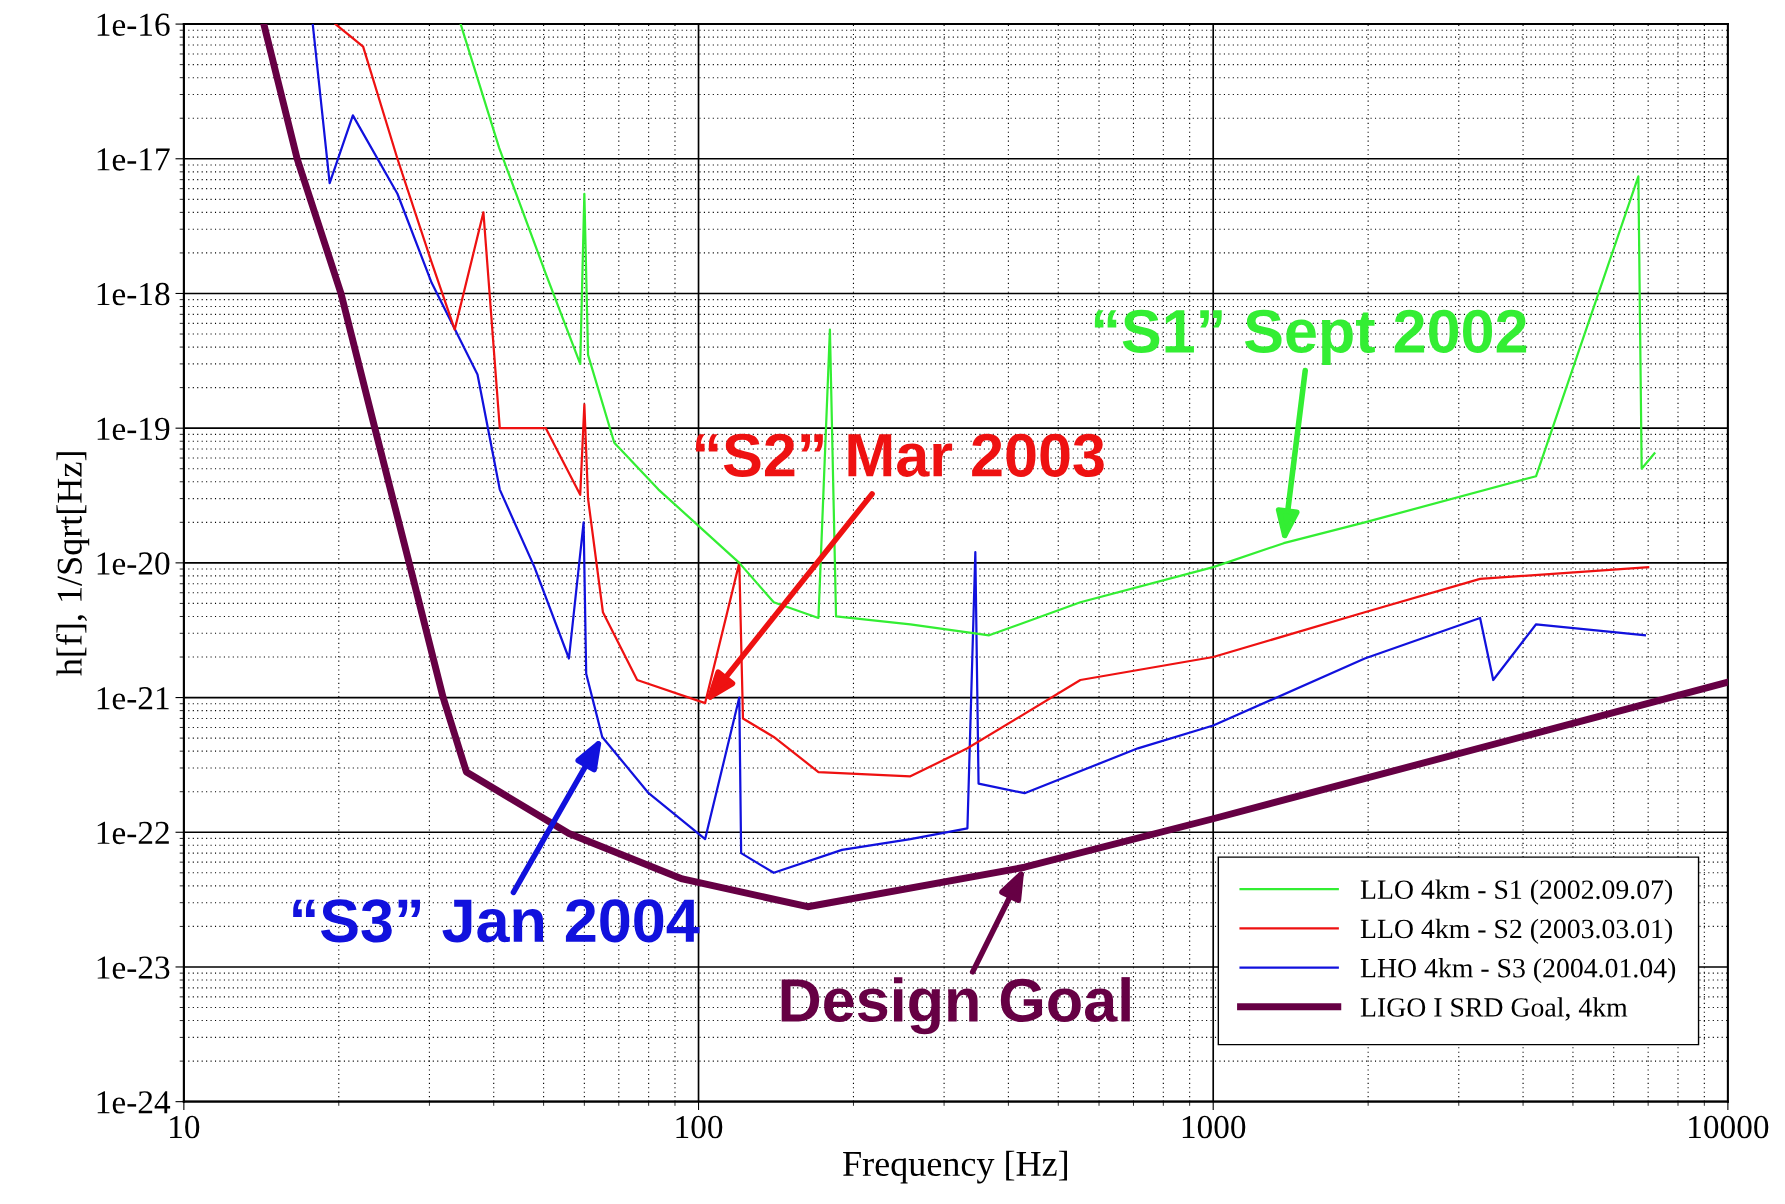 The image size is (1785, 1204). I want to click on y-tick-label: 1e-24, so click(134, 1102).